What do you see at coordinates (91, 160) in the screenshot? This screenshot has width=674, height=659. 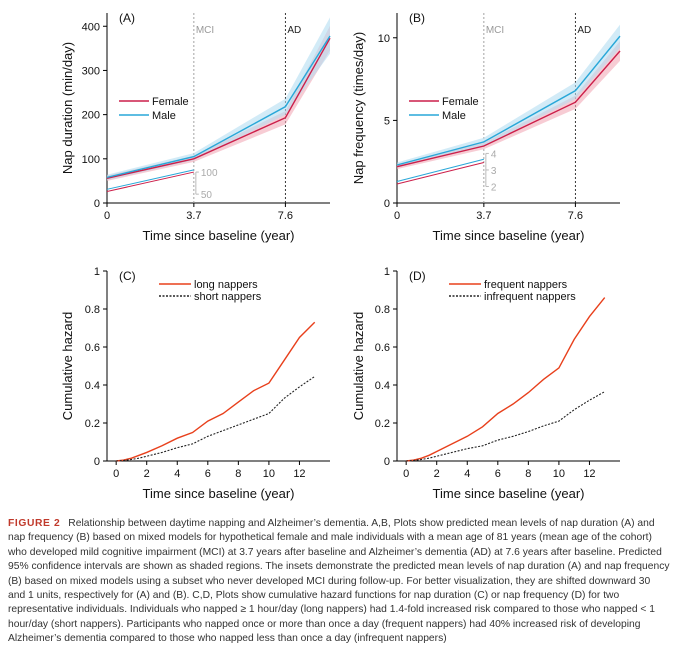 I see `y-tick-label: 100` at bounding box center [91, 160].